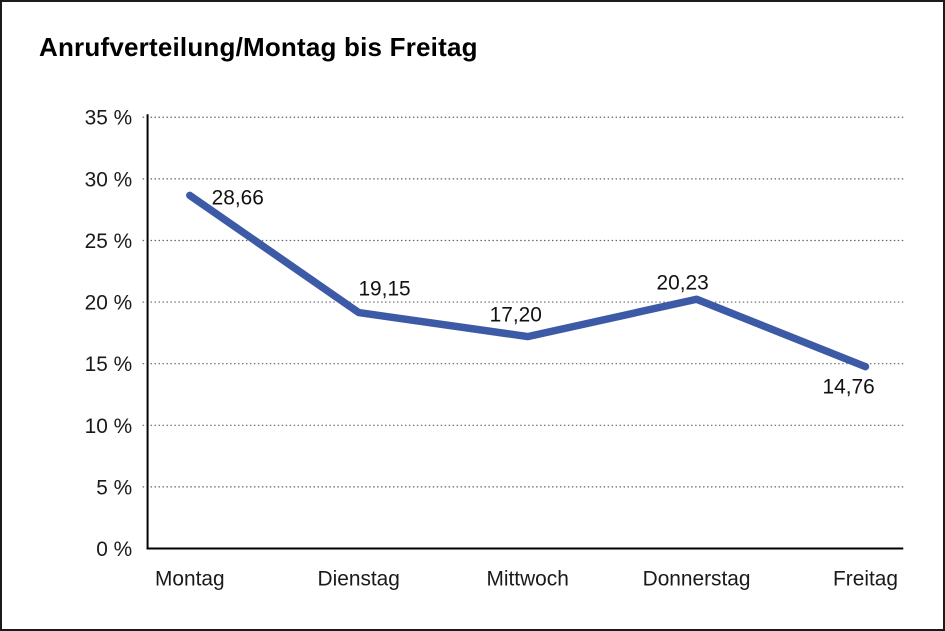  What do you see at coordinates (109, 179) in the screenshot?
I see `y-tick-label: 30 %` at bounding box center [109, 179].